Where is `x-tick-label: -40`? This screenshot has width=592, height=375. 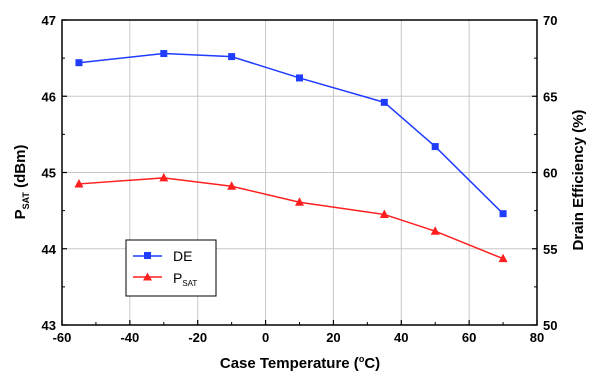 x-tick-label: -40 is located at coordinates (129, 337).